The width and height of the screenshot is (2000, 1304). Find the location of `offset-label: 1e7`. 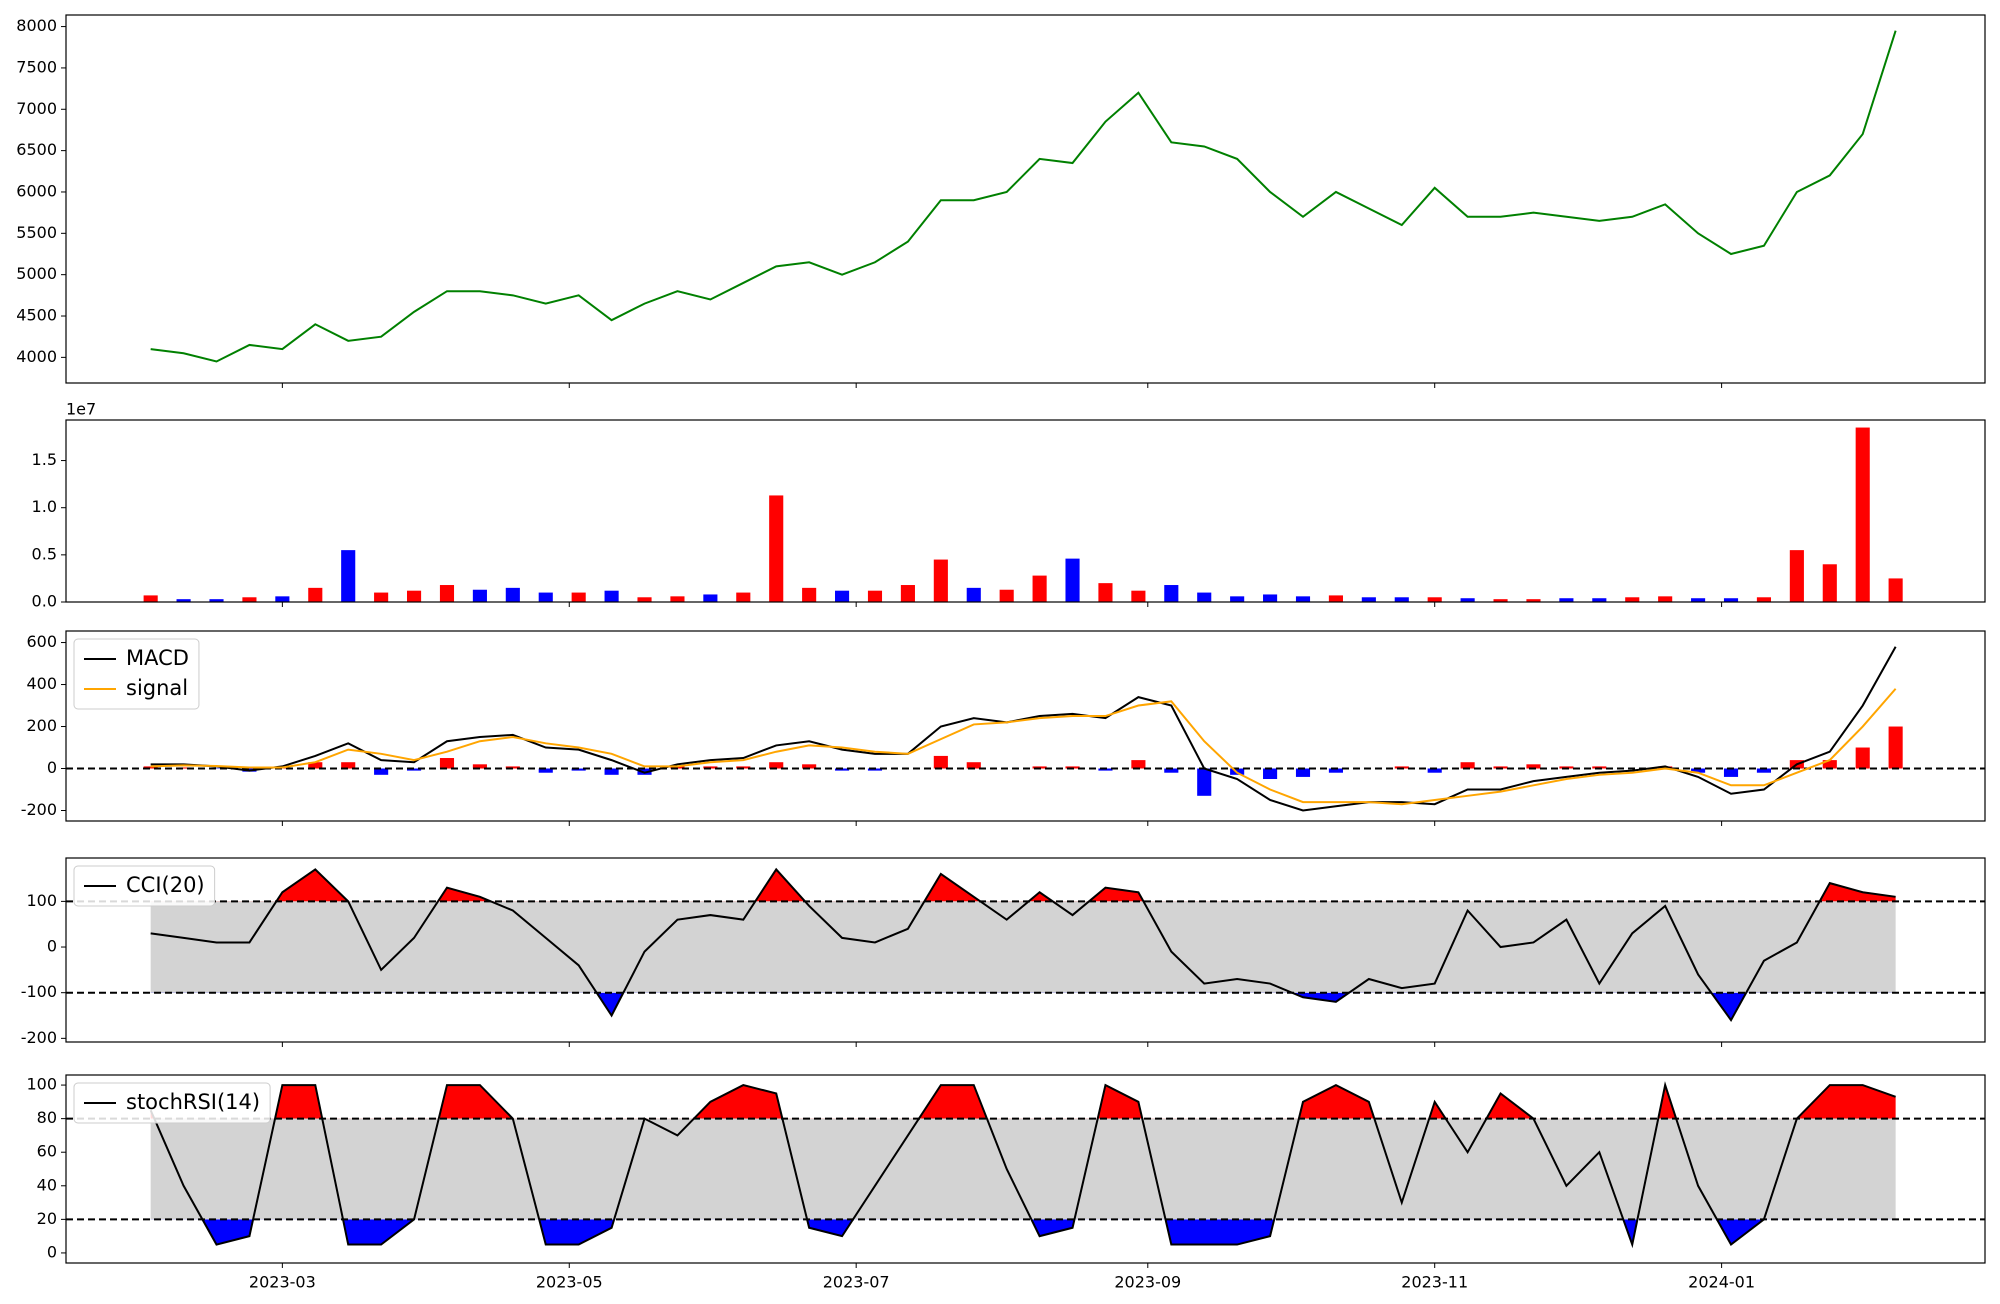

offset-label: 1e7 is located at coordinates (81, 409).